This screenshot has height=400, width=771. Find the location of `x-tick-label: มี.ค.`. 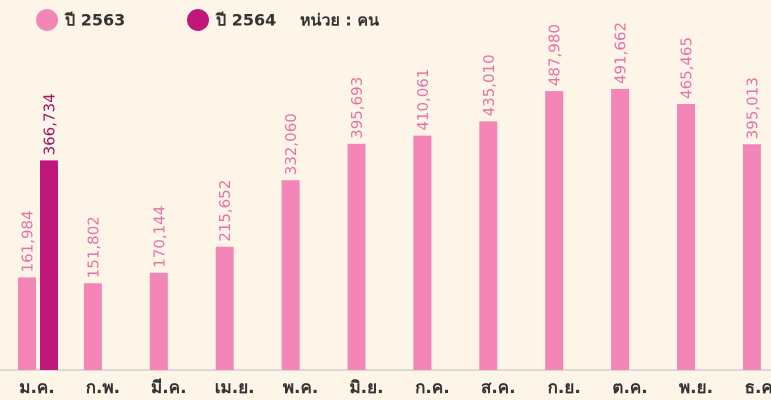

x-tick-label: มี.ค. is located at coordinates (169, 387).